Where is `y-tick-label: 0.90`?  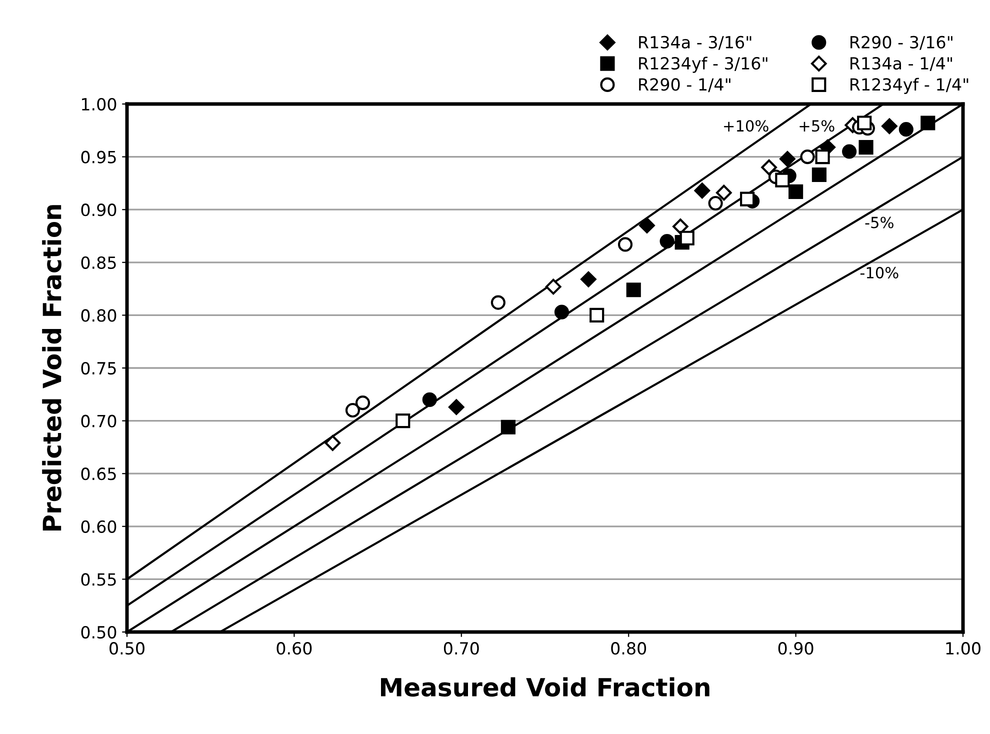
y-tick-label: 0.90 is located at coordinates (98, 210).